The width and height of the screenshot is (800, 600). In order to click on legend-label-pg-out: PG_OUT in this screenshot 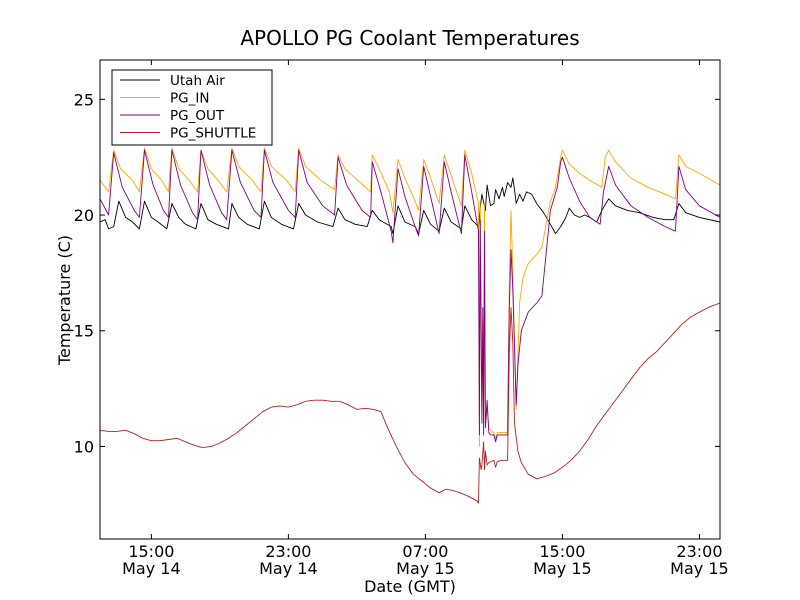, I will do `click(197, 116)`.